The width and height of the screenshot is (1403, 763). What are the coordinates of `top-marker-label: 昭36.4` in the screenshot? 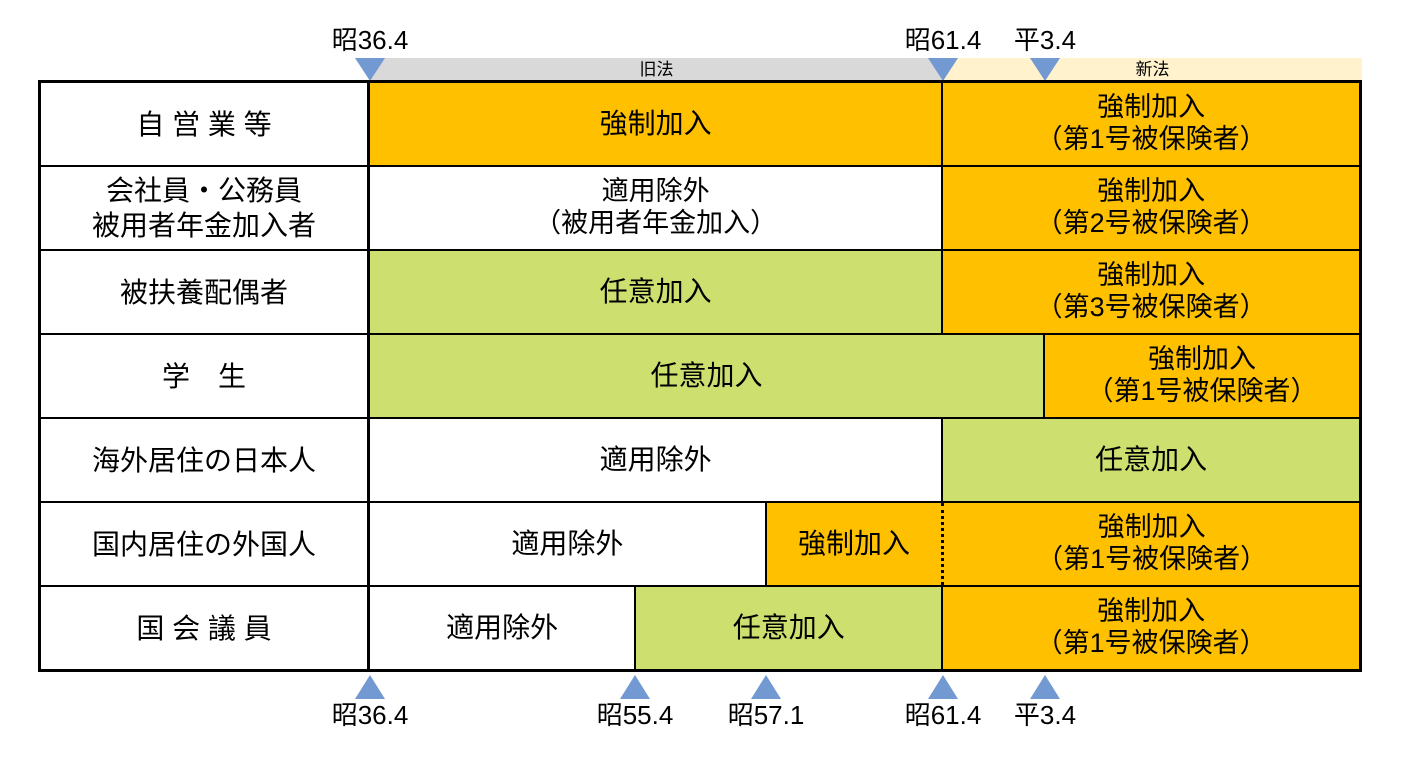 It's located at (370, 40).